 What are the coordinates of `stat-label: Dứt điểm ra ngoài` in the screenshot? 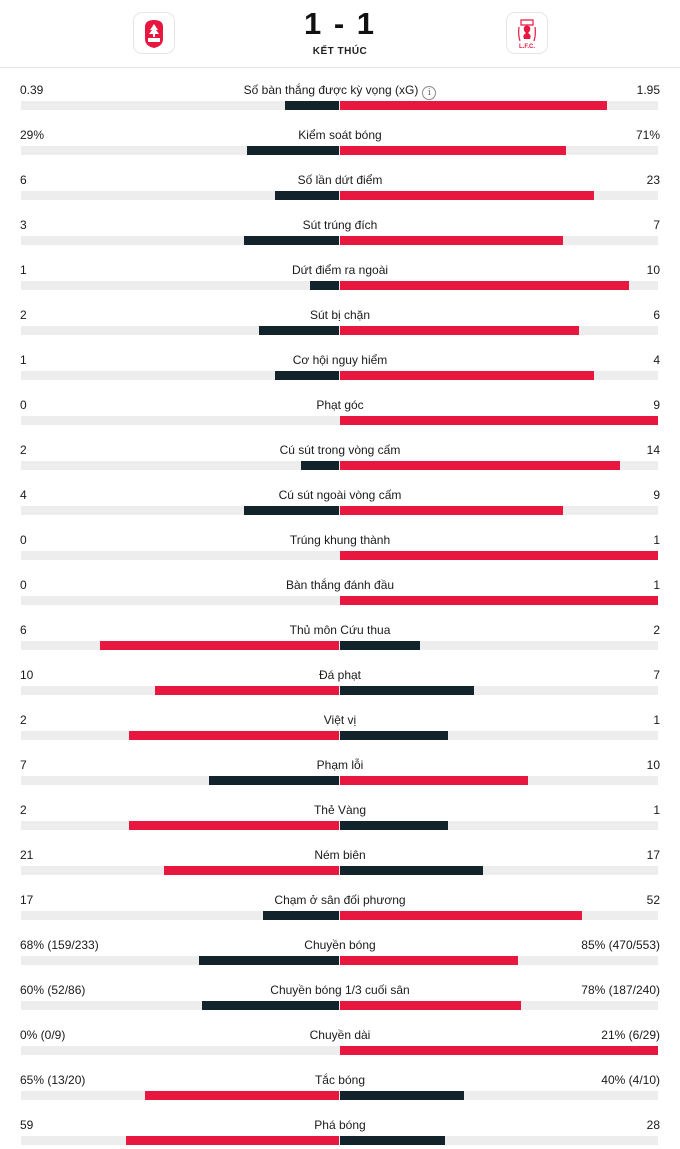 It's located at (340, 270).